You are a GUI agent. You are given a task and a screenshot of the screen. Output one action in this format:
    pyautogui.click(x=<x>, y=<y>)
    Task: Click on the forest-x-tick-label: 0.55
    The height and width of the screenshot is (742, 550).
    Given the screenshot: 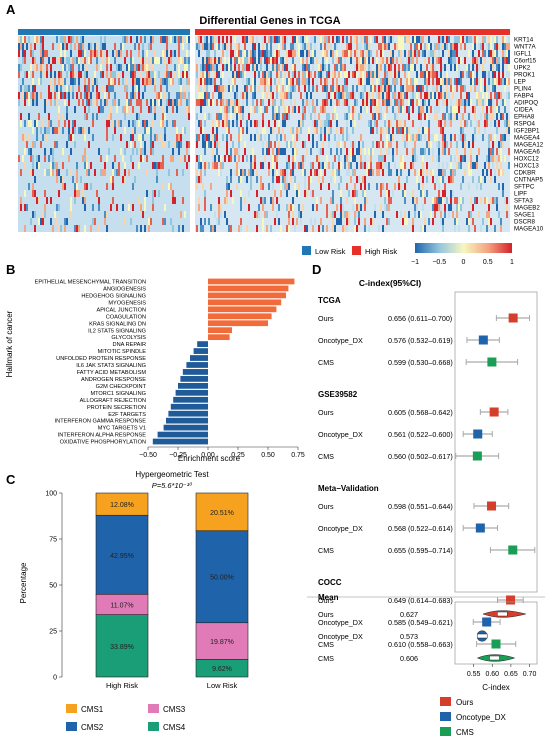 What is the action you would take?
    pyautogui.click(x=474, y=674)
    